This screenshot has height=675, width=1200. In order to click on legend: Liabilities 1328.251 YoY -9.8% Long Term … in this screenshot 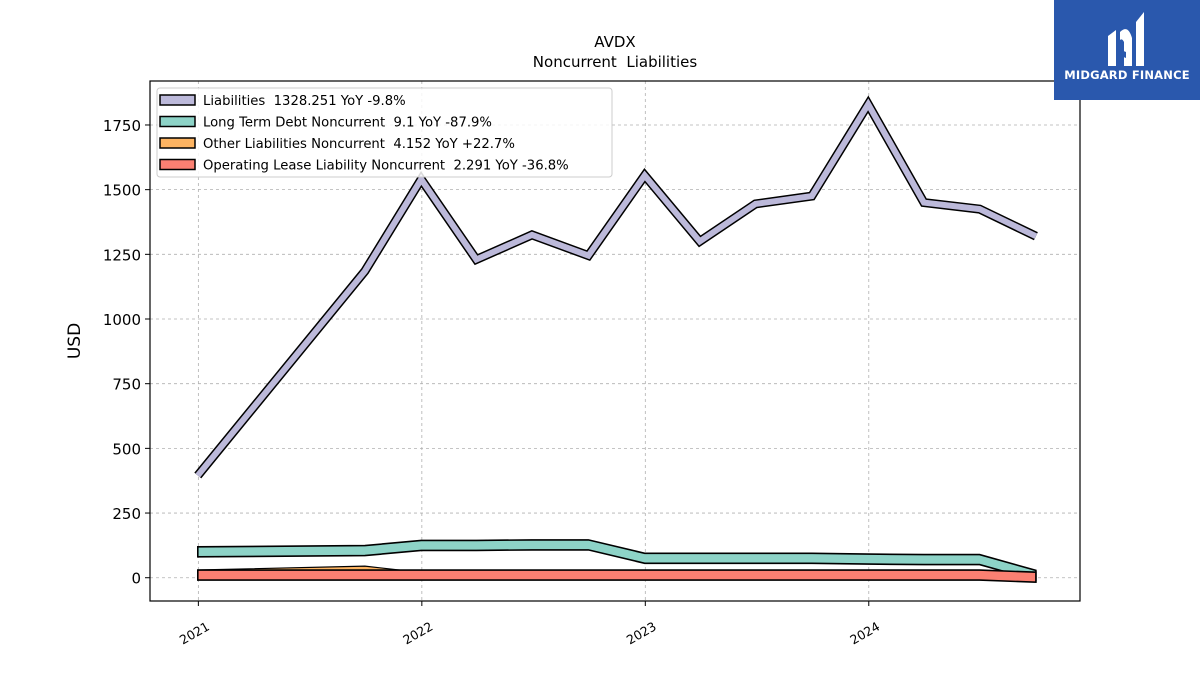, I will do `click(384, 132)`.